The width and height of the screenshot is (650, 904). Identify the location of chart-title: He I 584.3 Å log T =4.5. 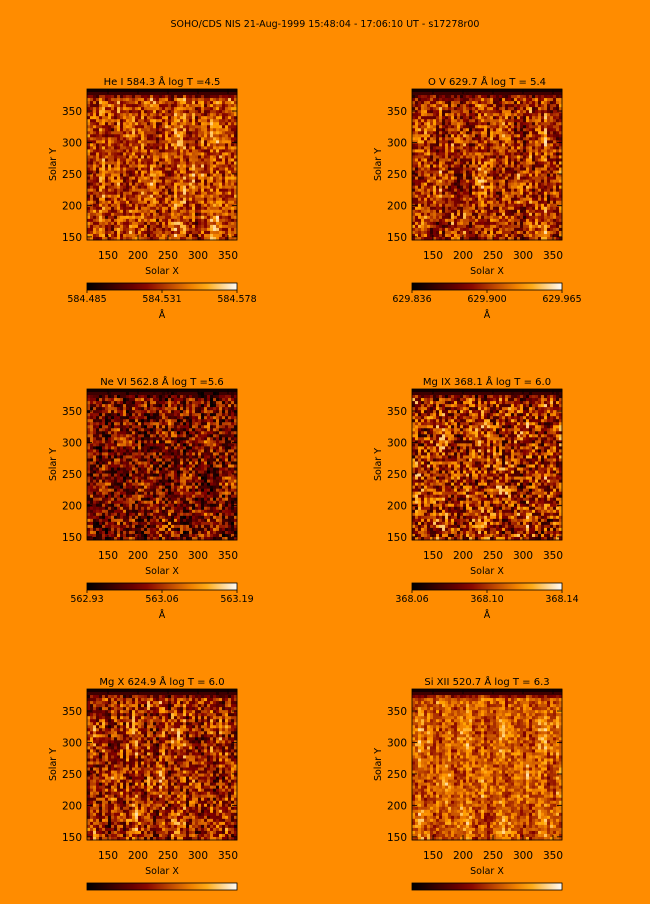
(162, 81).